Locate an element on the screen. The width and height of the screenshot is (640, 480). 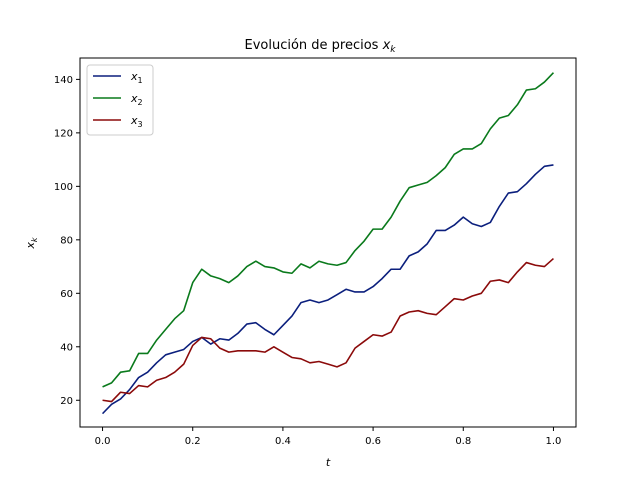
x-tick-label: 1.0 is located at coordinates (554, 441).